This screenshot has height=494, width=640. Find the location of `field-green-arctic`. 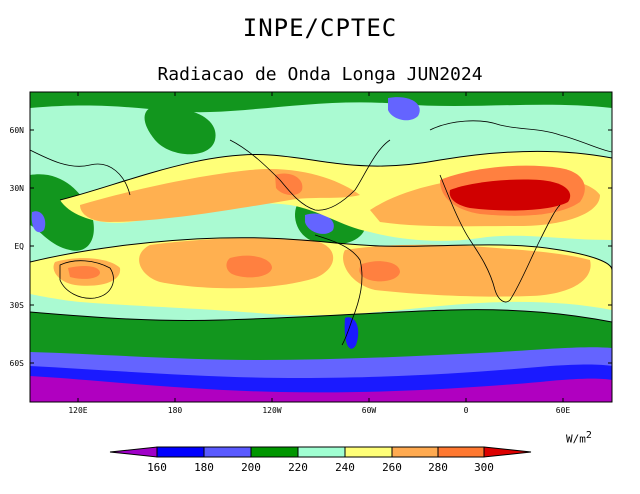

field-green-arctic is located at coordinates (321, 102).